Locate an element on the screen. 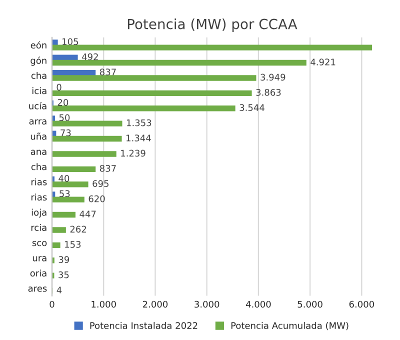 The height and width of the screenshot is (340, 400). data-label: 262 is located at coordinates (78, 229).